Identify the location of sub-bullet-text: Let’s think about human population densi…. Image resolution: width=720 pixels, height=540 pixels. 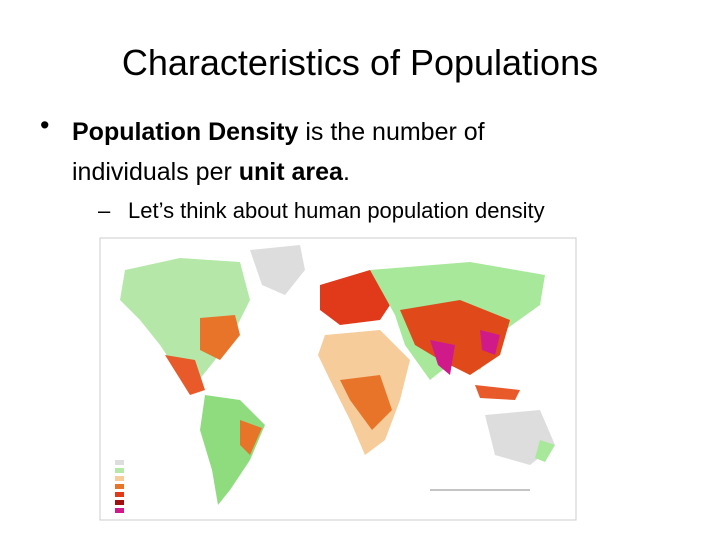
(336, 211).